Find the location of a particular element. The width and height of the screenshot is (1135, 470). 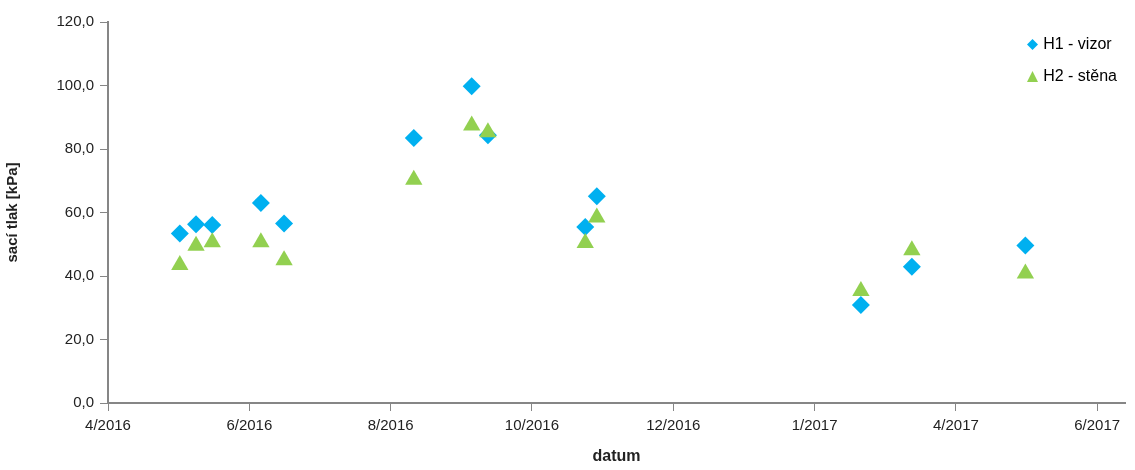

x-tick-label: 10/2016 is located at coordinates (532, 425).